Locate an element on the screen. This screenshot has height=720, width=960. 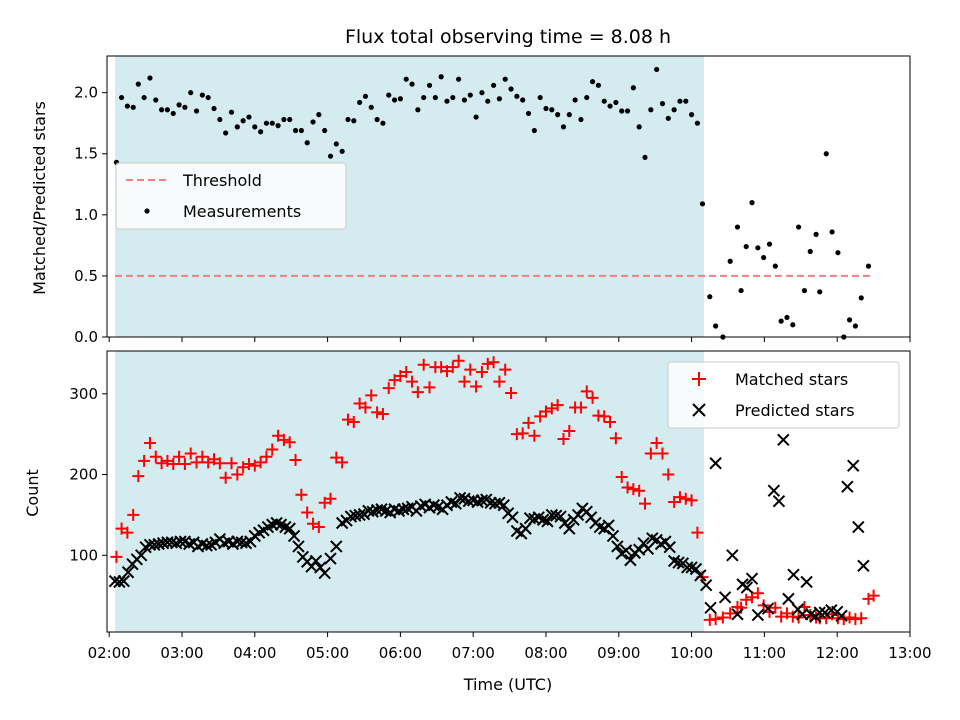
ratio-y-ticks: 0.0 0.5 1.0 1.5 2.0 is located at coordinates (90, 215).